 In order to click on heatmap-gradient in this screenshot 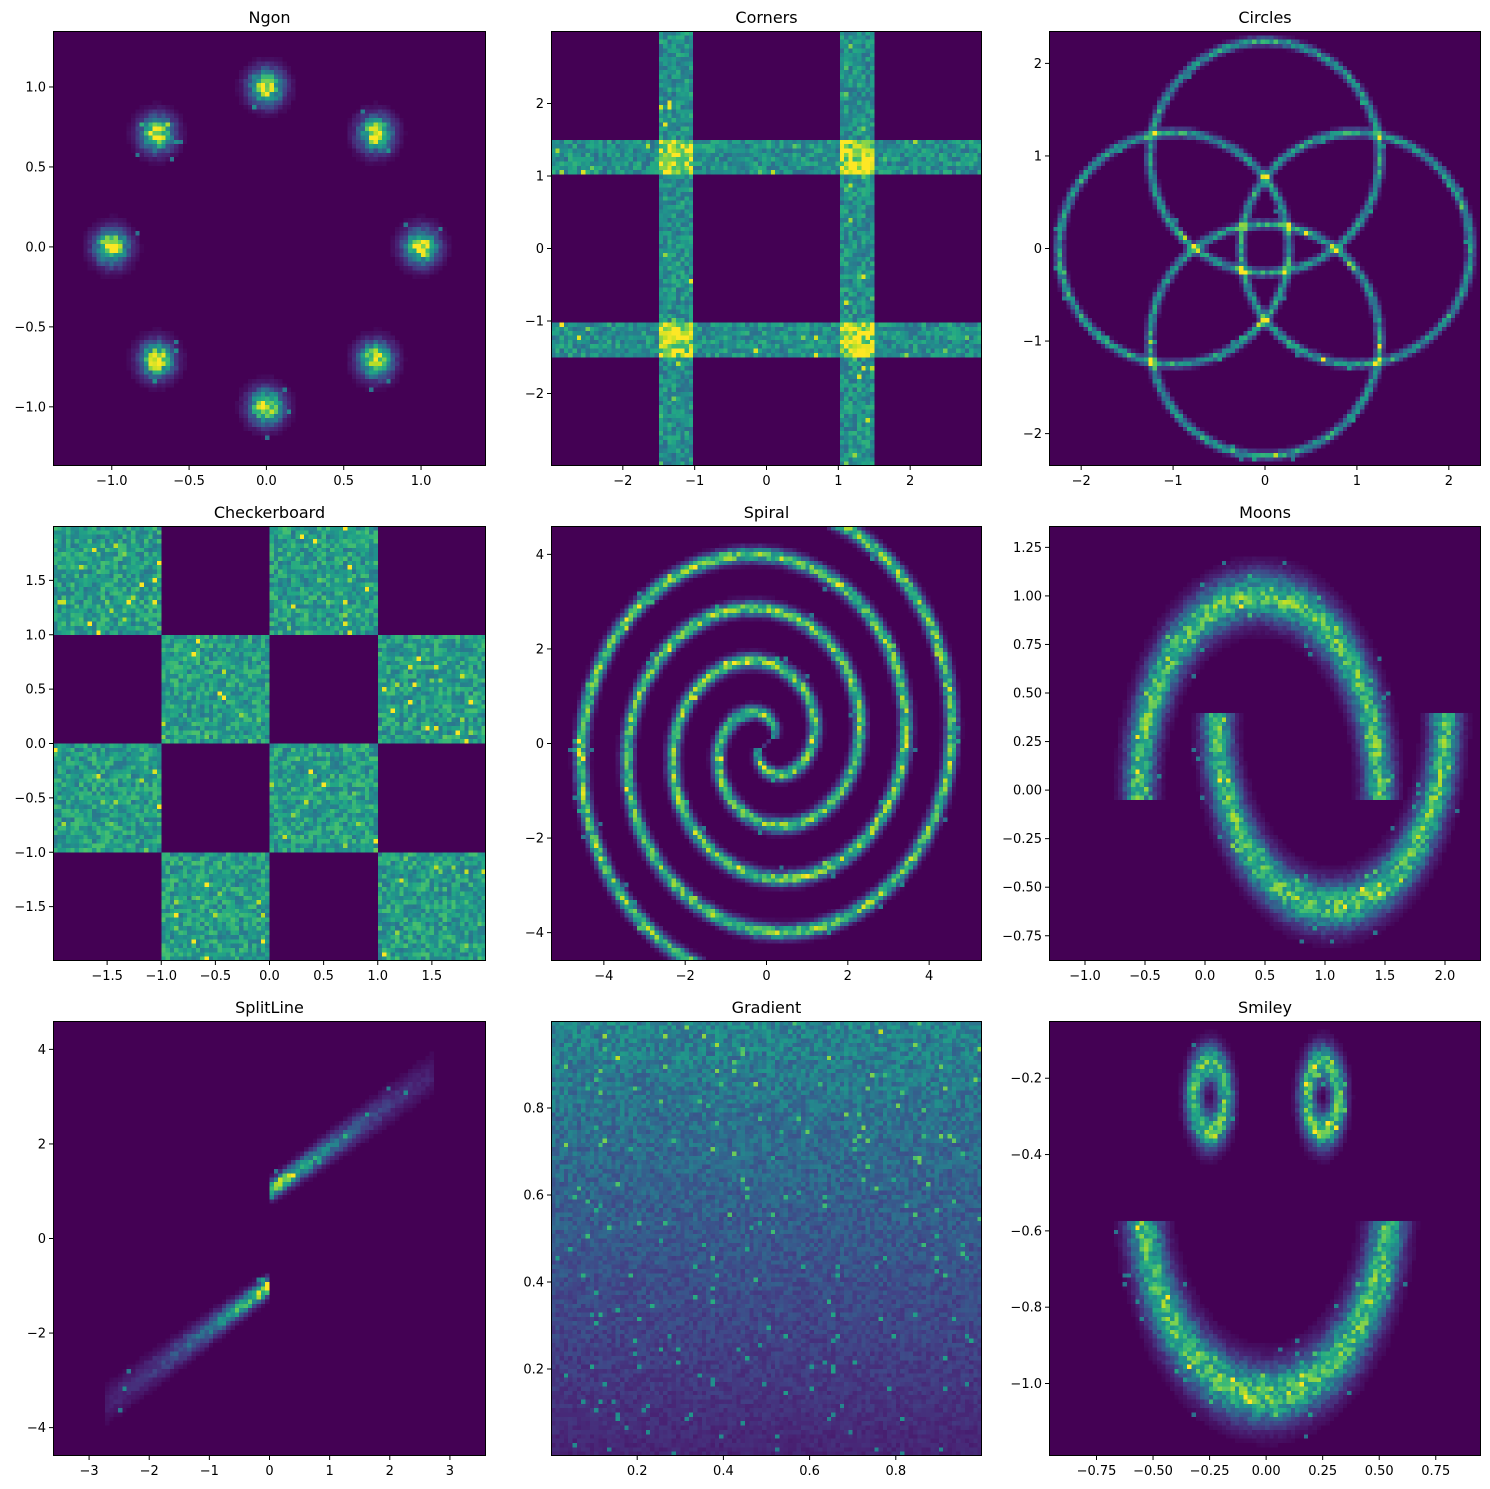, I will do `click(766, 1238)`.